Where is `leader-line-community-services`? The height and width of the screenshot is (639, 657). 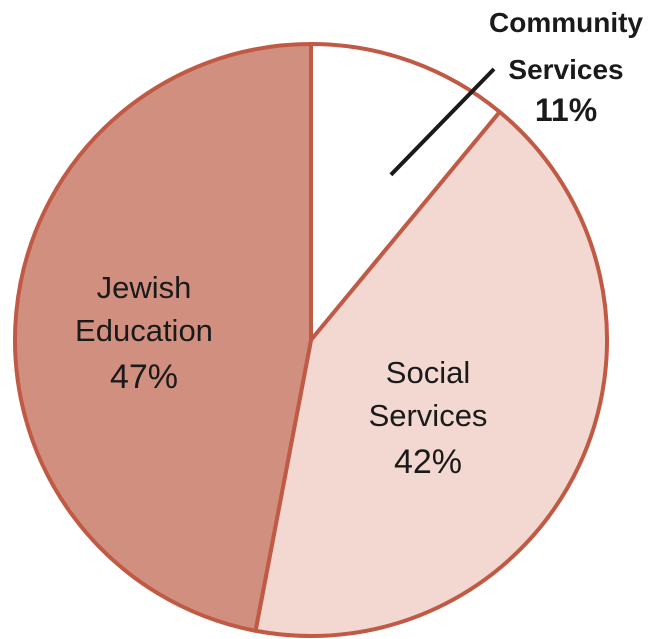 leader-line-community-services is located at coordinates (442, 122).